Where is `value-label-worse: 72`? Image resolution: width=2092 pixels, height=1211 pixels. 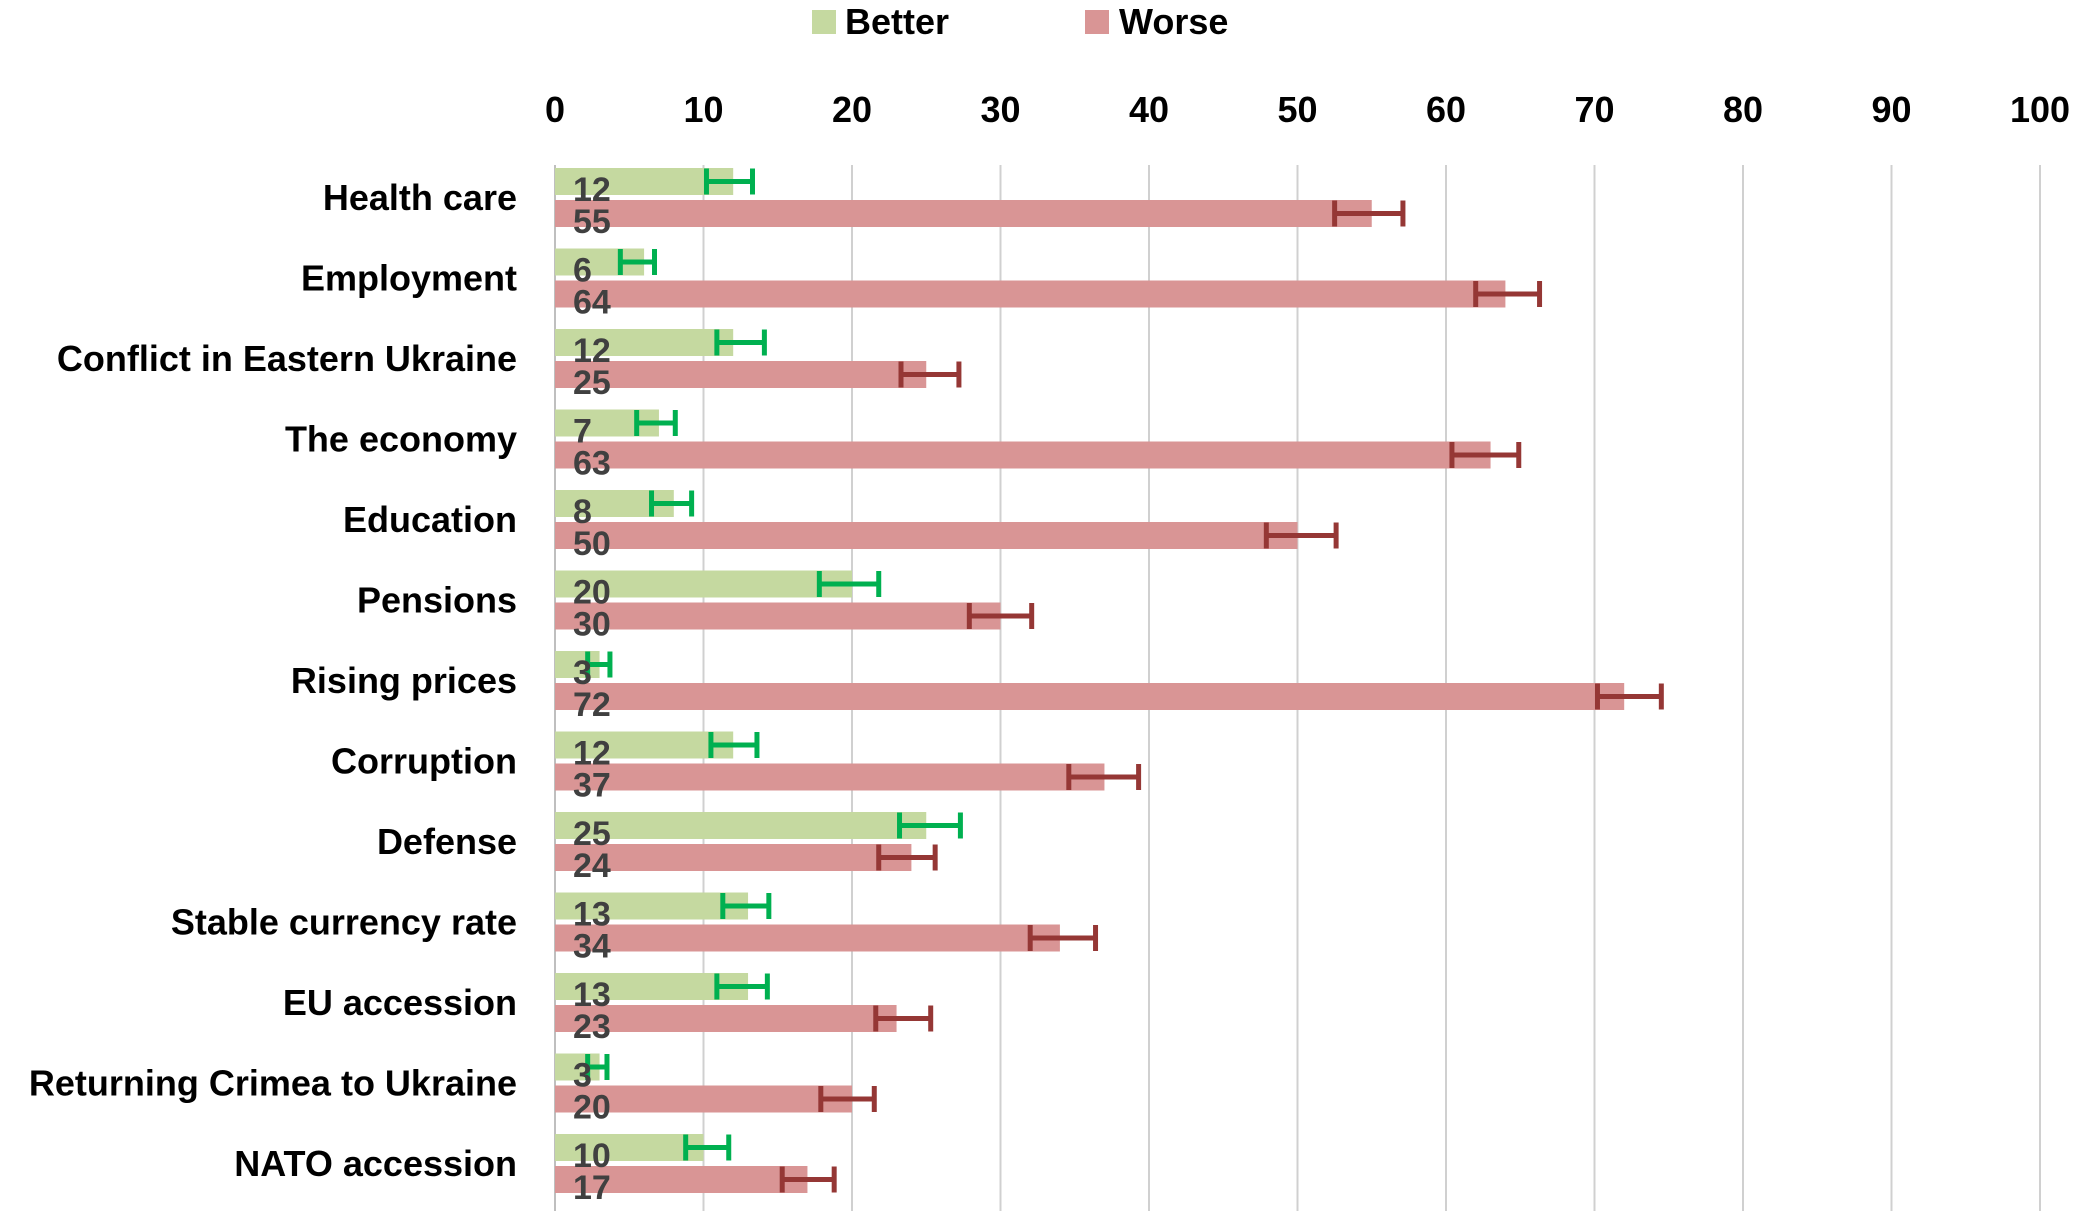 value-label-worse: 72 is located at coordinates (592, 705).